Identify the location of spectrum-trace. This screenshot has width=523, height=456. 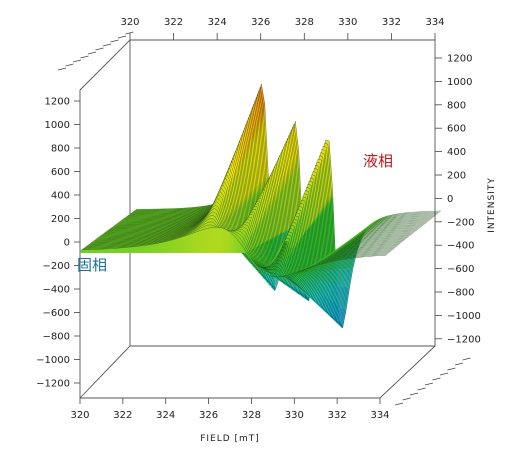
(233, 252).